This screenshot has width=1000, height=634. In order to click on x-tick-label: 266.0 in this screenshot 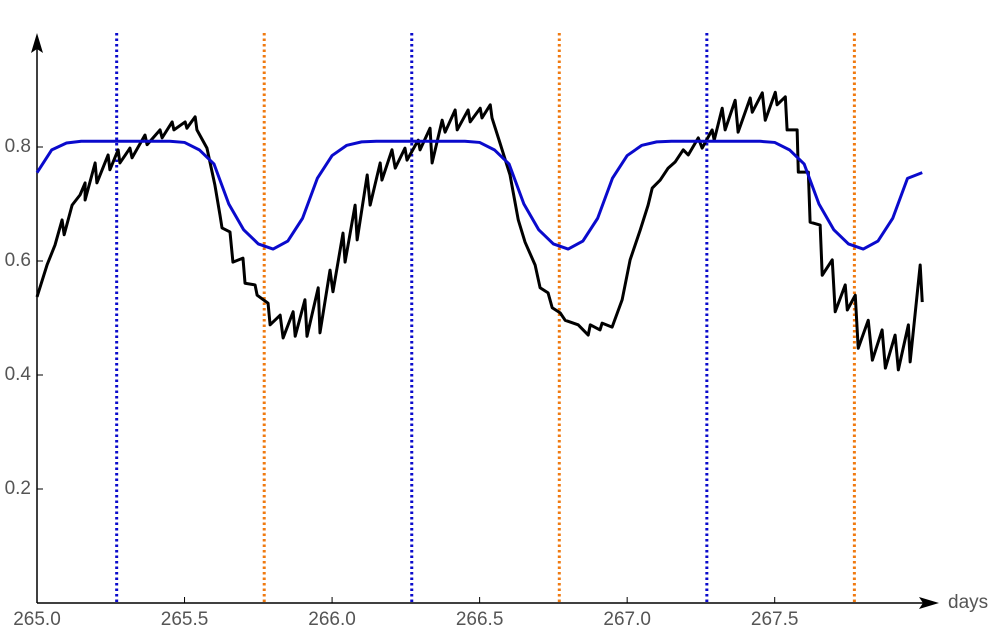, I will do `click(332, 619)`.